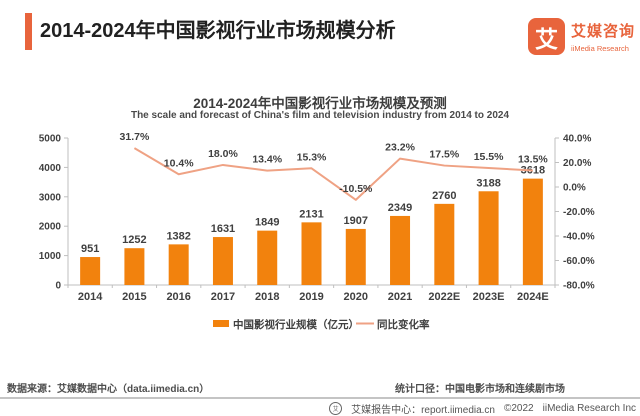  What do you see at coordinates (50, 168) in the screenshot?
I see `left-axis-tick-label: 4000` at bounding box center [50, 168].